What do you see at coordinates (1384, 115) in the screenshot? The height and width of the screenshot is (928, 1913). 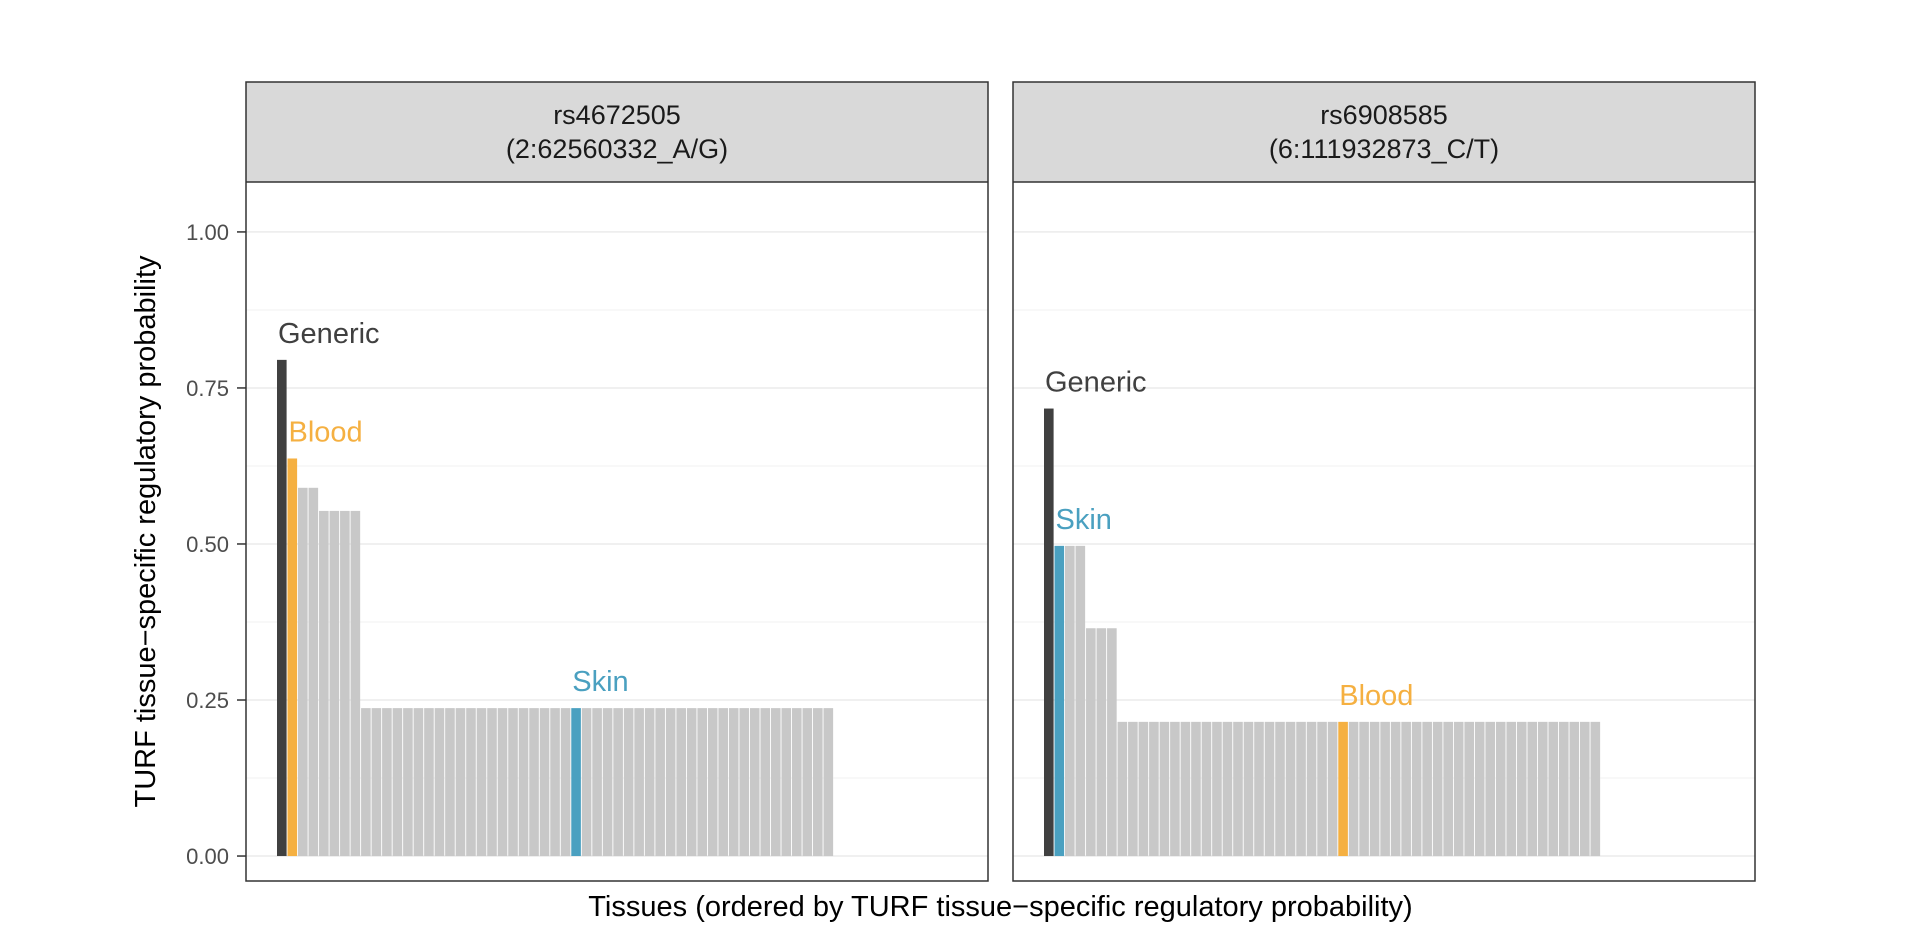 I see `panel-title-line1: rs6908585` at bounding box center [1384, 115].